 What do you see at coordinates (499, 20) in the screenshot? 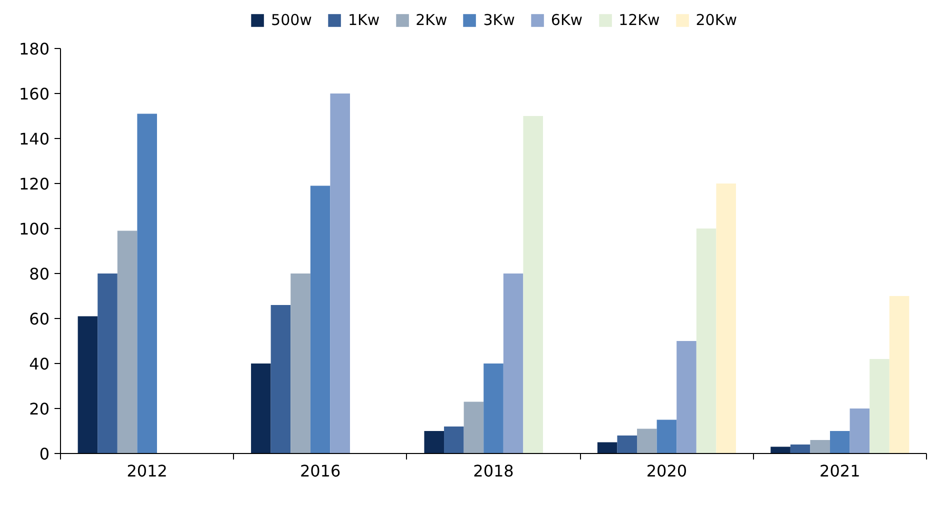
I see `legend-label: 3Kw` at bounding box center [499, 20].